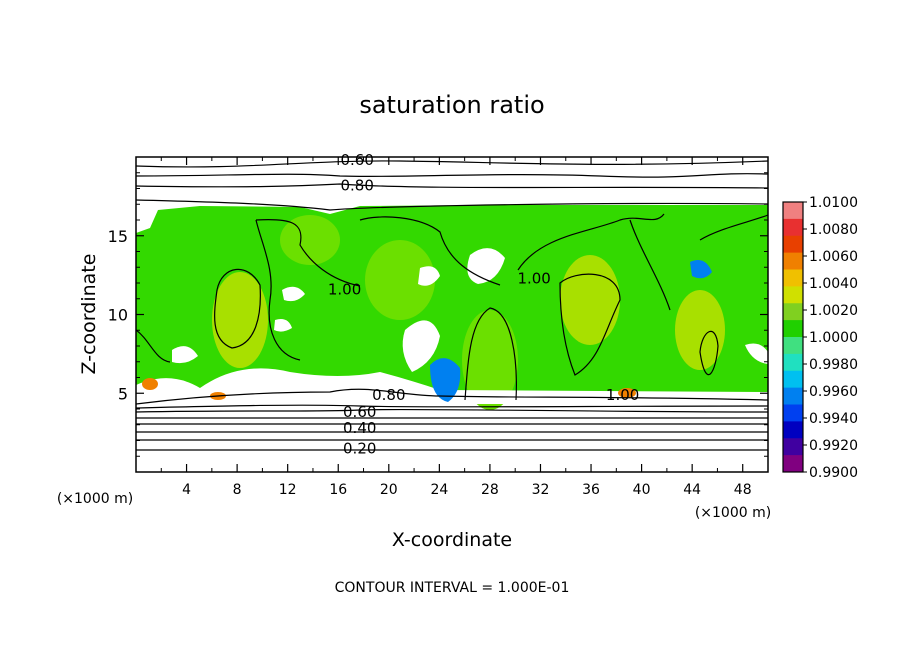 The image size is (904, 654). I want to click on x-tick-label: 24, so click(439, 490).